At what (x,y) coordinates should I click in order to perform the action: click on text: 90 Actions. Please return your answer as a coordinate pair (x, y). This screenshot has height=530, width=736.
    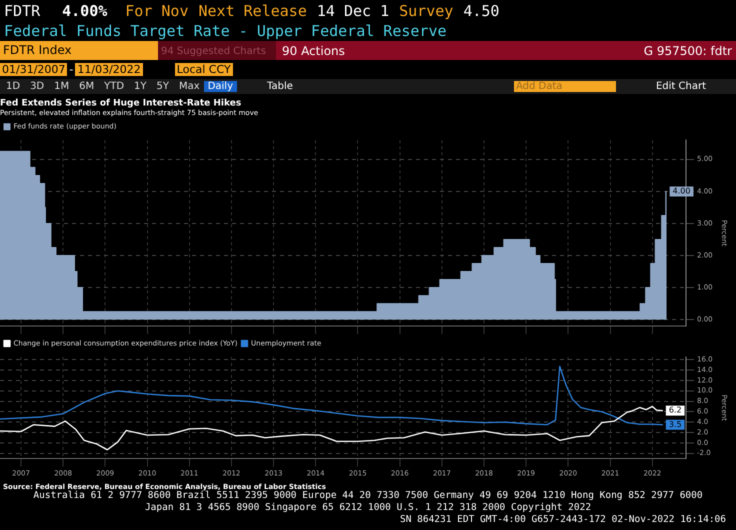
    Looking at the image, I should click on (313, 51).